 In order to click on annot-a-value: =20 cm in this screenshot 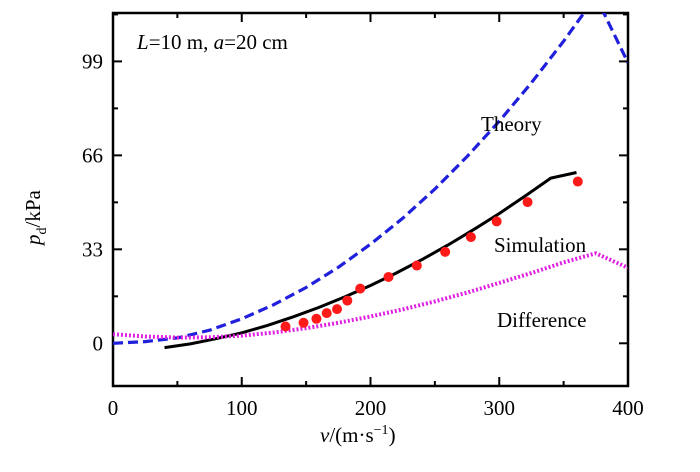, I will do `click(256, 42)`.